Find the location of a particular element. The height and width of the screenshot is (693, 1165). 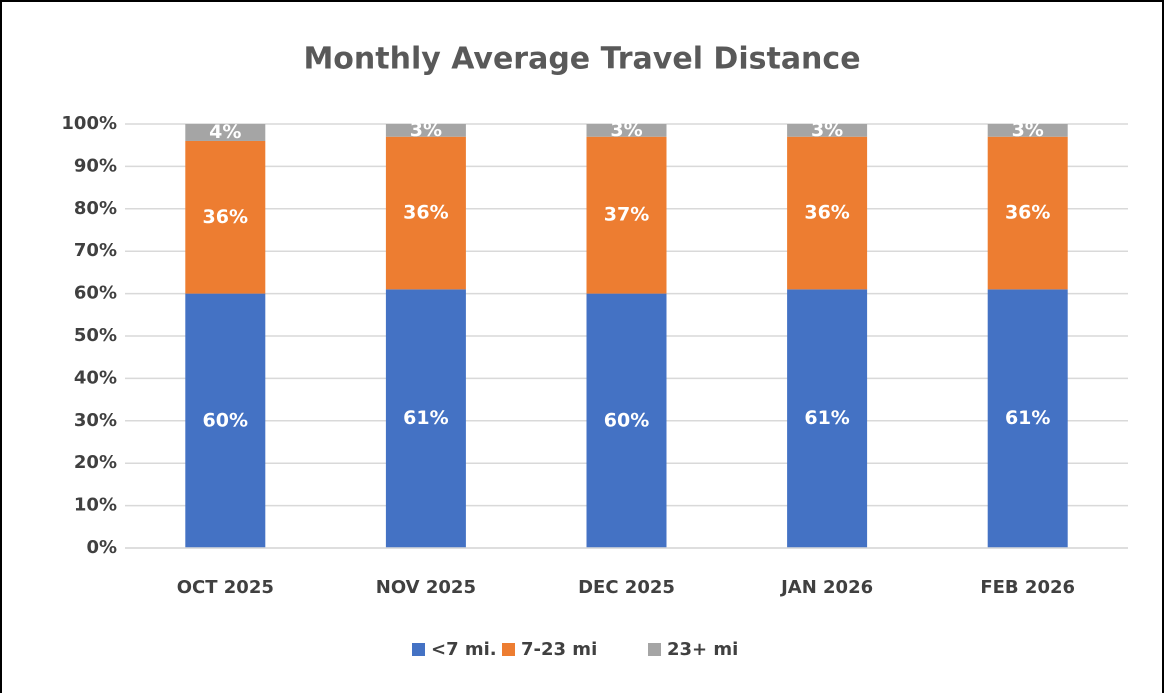

y-tick-label: 40% is located at coordinates (95, 377).